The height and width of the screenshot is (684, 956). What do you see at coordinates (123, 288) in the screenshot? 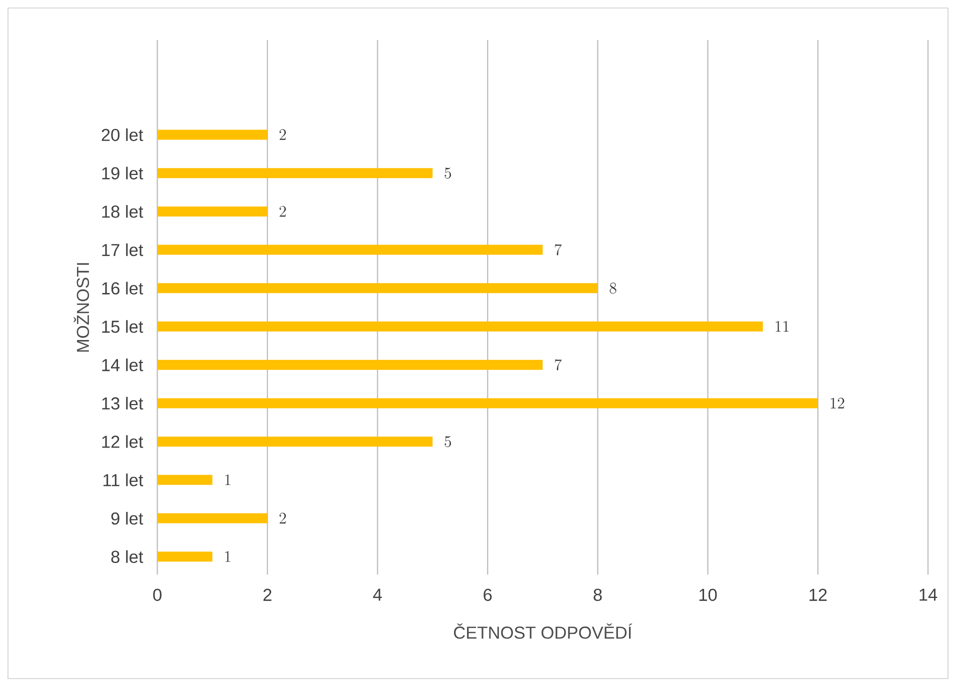
I see `y-tick-label: 16 let` at bounding box center [123, 288].